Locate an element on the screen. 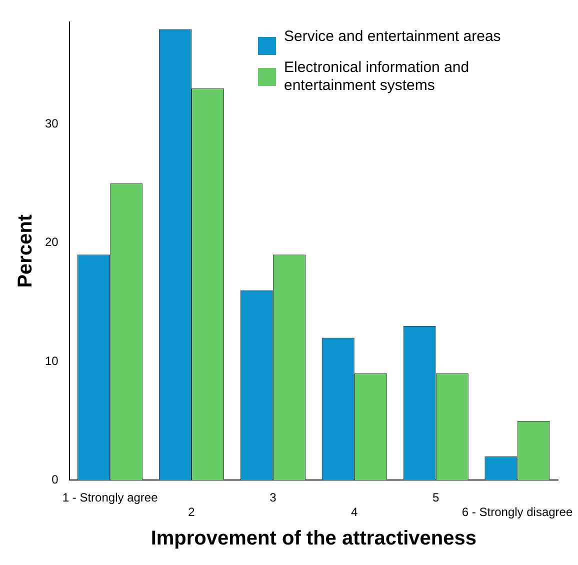 Image resolution: width=578 pixels, height=565 pixels. y-axis-title: Percent is located at coordinates (25, 251).